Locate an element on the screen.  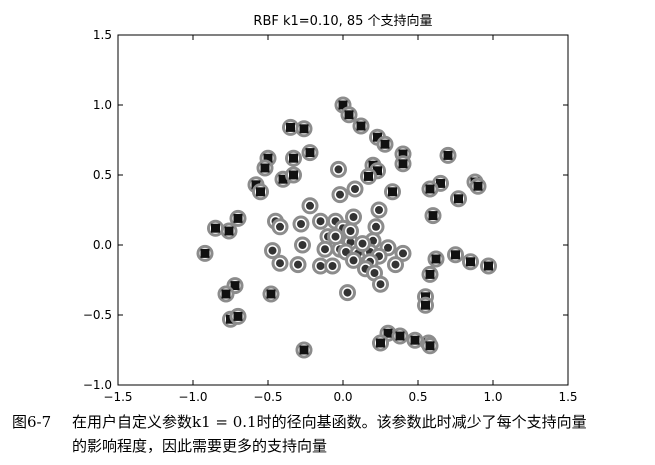
x-tick-label: 1.0 is located at coordinates (492, 397).